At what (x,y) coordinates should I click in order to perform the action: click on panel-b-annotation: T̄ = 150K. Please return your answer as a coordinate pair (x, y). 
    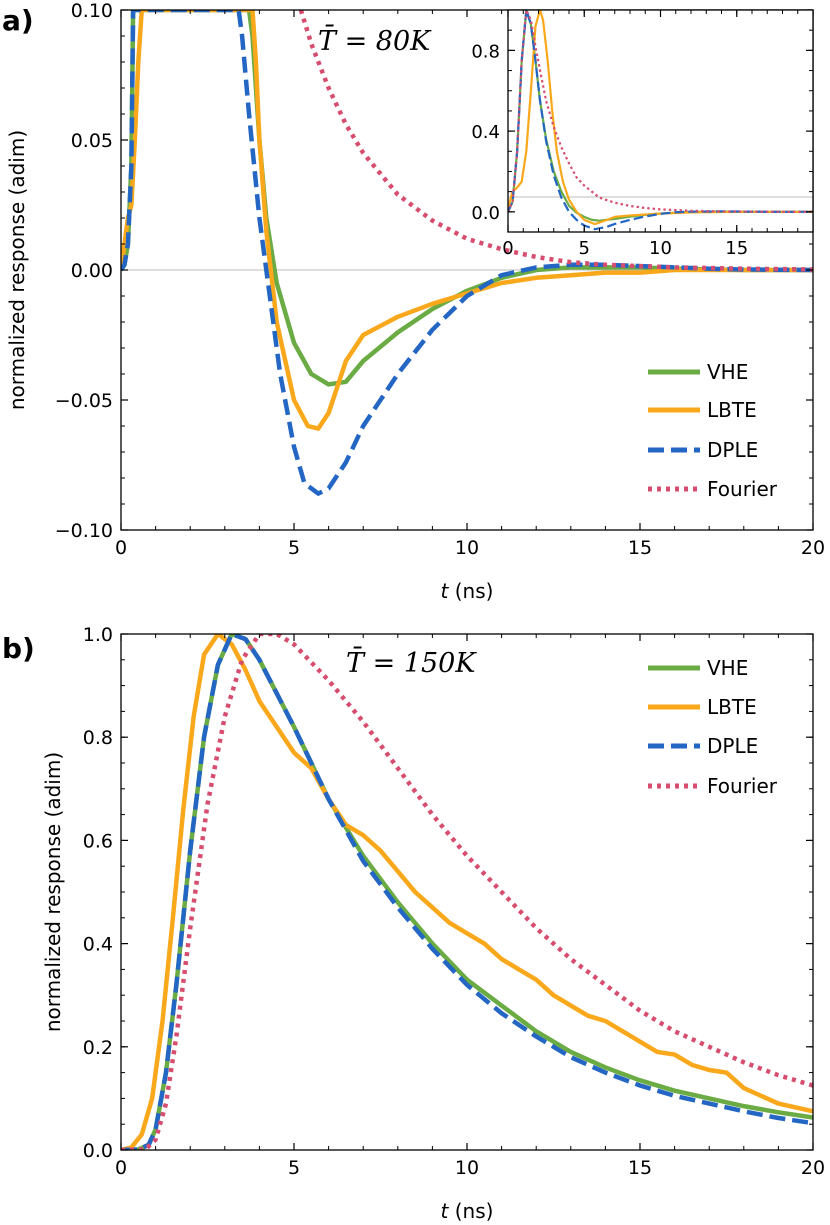
    Looking at the image, I should click on (411, 662).